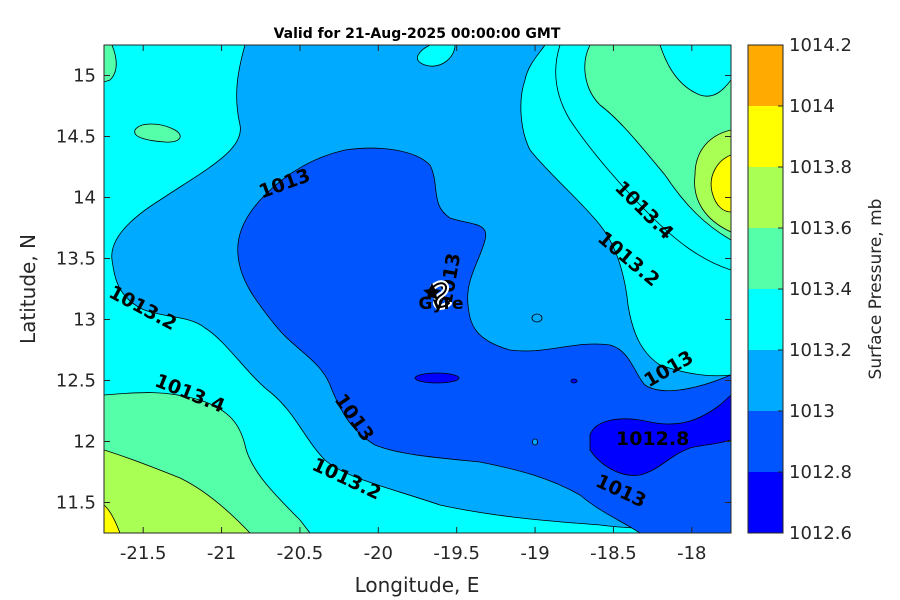  I want to click on colorbar-tick-label: 1013.6, so click(820, 228).